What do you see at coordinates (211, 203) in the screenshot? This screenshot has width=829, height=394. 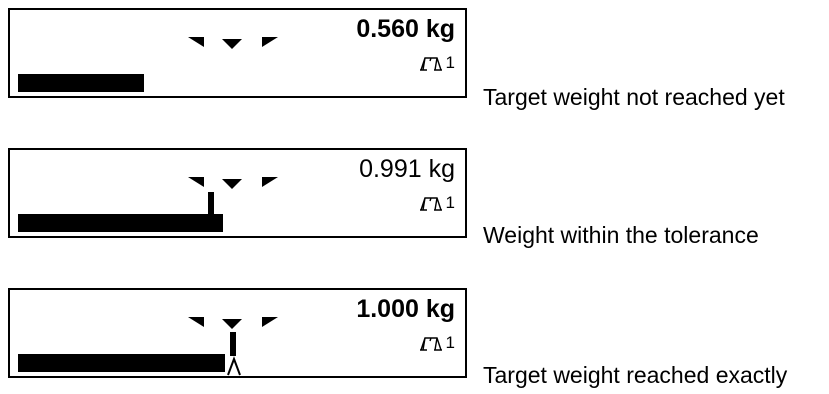 I see `tolerance-marker` at bounding box center [211, 203].